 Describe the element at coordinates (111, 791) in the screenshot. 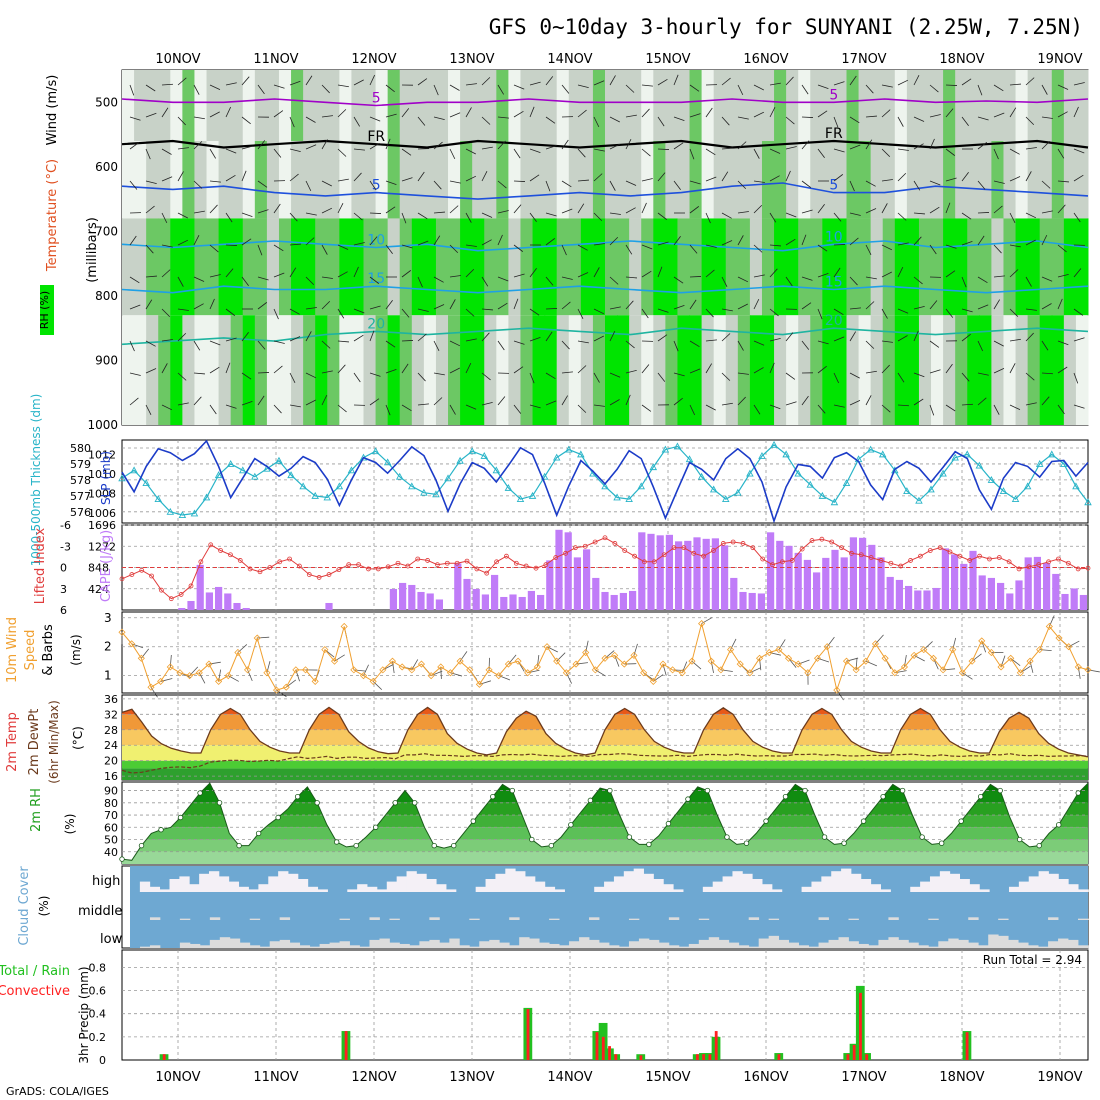

I see `y-tick-label: 90` at that location.